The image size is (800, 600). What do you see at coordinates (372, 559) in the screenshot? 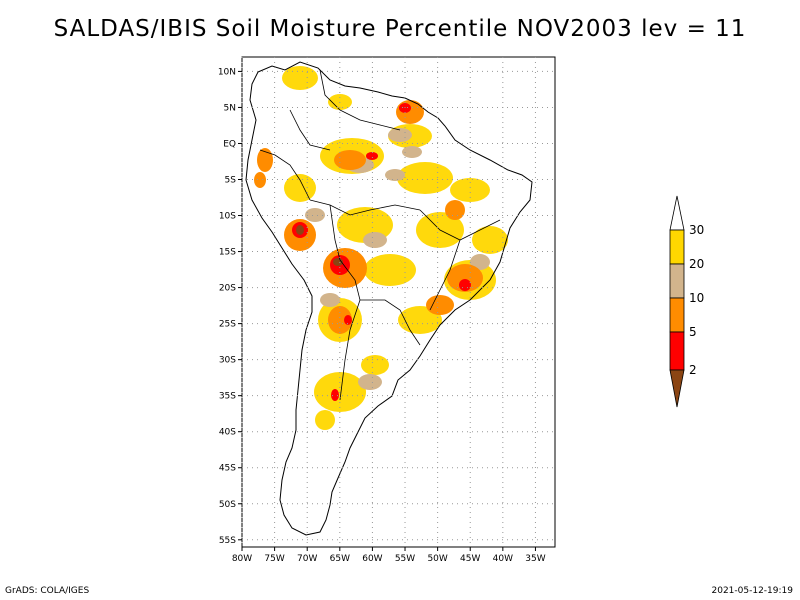
I see `x-tick-label: 60W` at bounding box center [372, 559].